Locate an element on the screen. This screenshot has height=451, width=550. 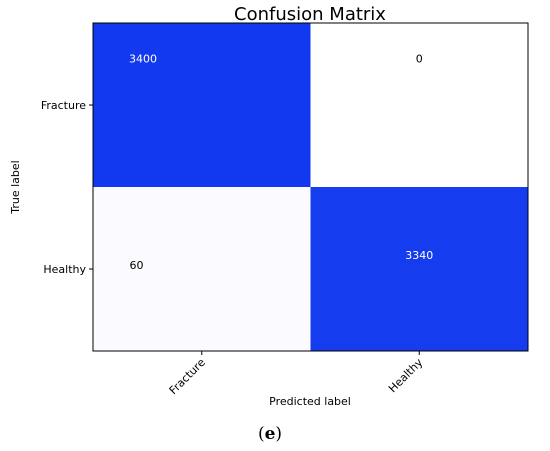
y-tick-label-fracture: Fracture is located at coordinates (63, 105).